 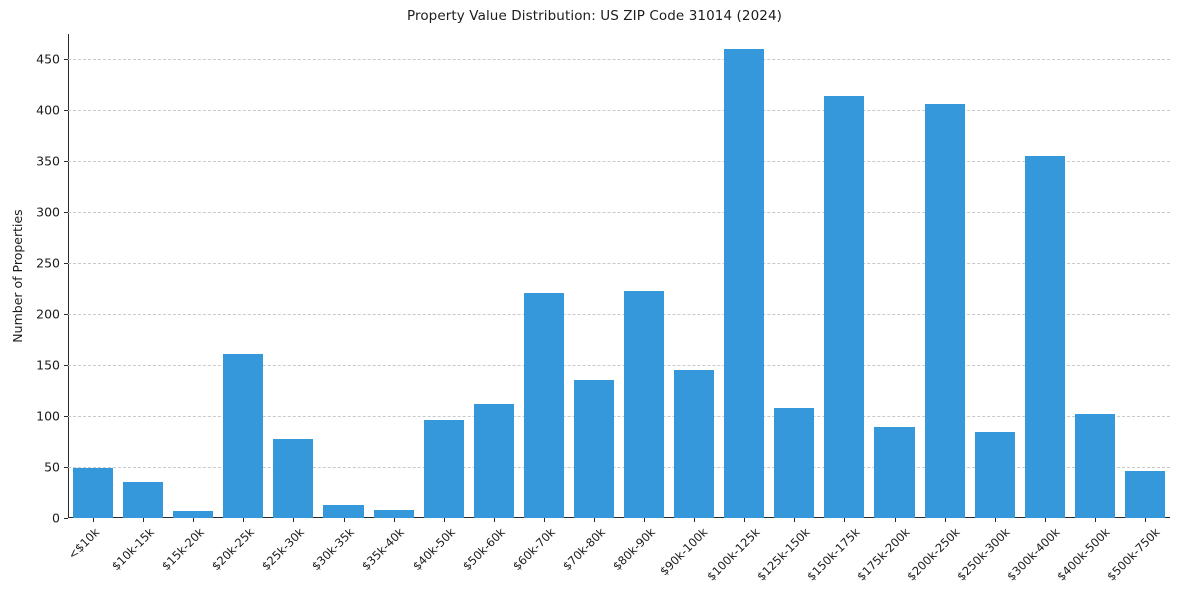 I want to click on x-tick-label: $15k-20k, so click(x=183, y=549).